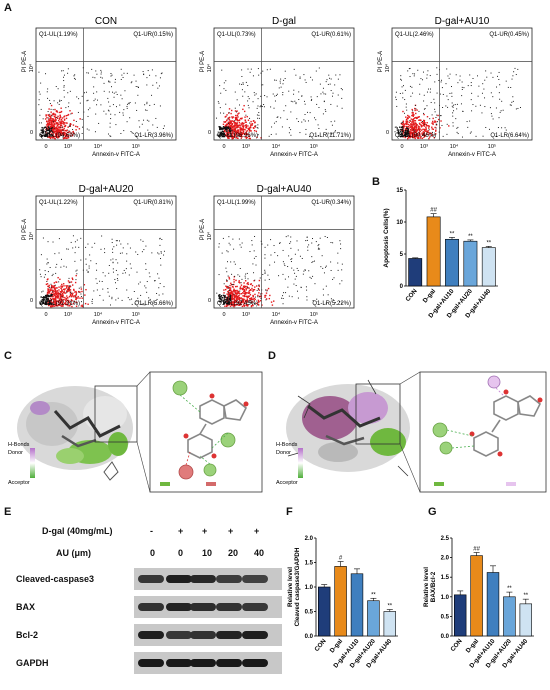 The height and width of the screenshot is (690, 550). What do you see at coordinates (106, 189) in the screenshot?
I see `flow-plot-title: D-gal+AU20` at bounding box center [106, 189].